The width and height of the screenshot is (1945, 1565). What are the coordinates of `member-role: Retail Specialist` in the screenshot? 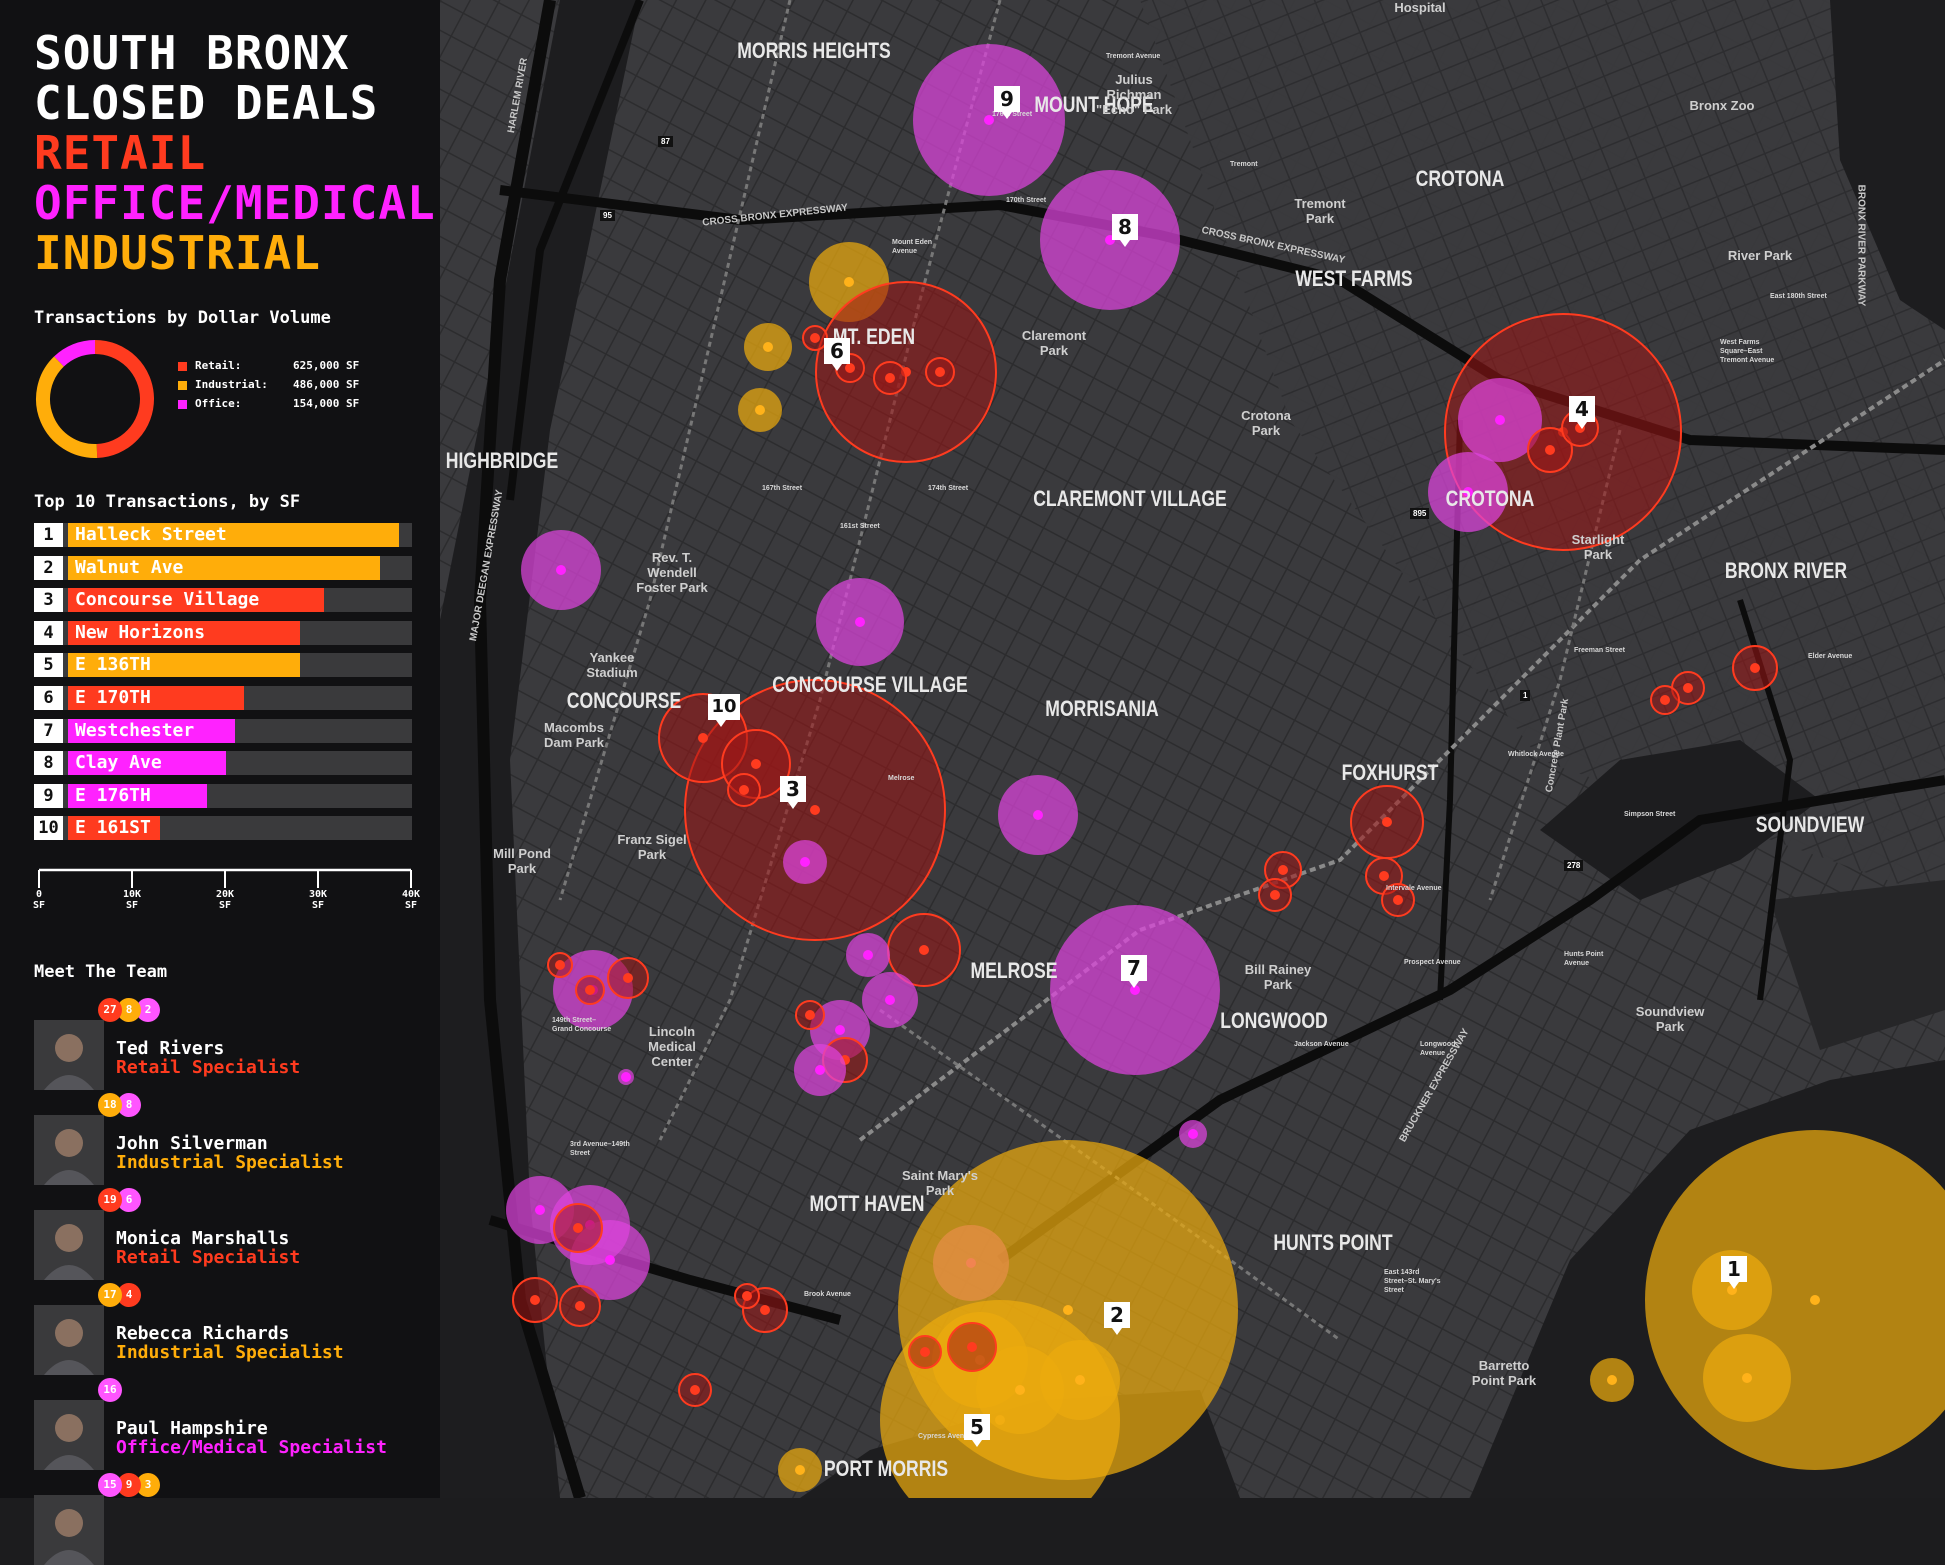 It's located at (208, 1067).